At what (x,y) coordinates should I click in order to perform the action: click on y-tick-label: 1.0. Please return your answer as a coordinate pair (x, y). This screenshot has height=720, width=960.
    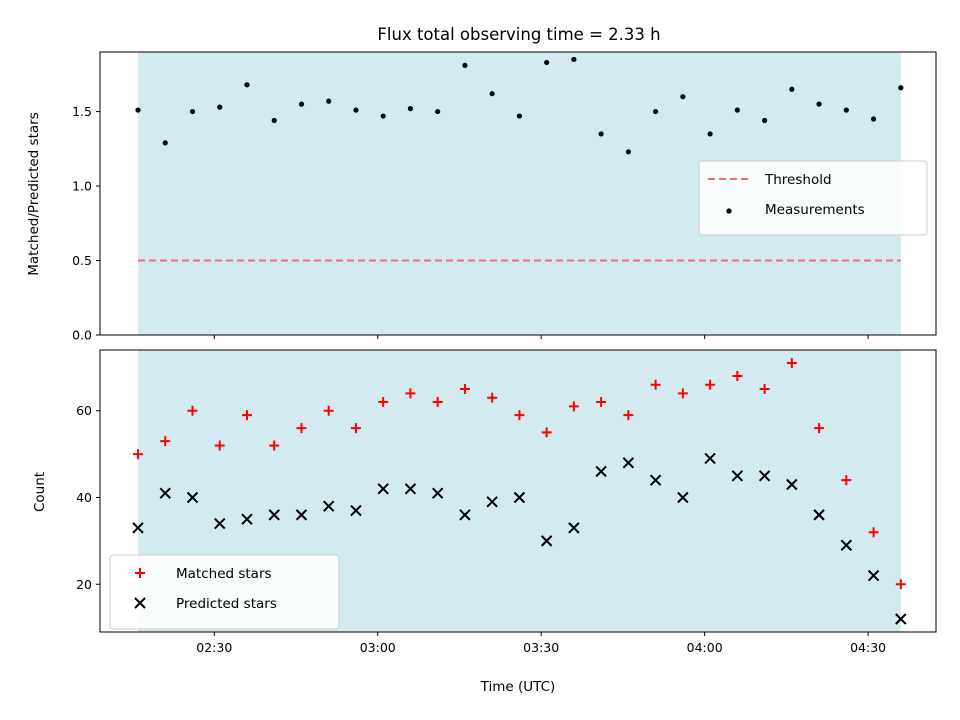
    Looking at the image, I should click on (82, 186).